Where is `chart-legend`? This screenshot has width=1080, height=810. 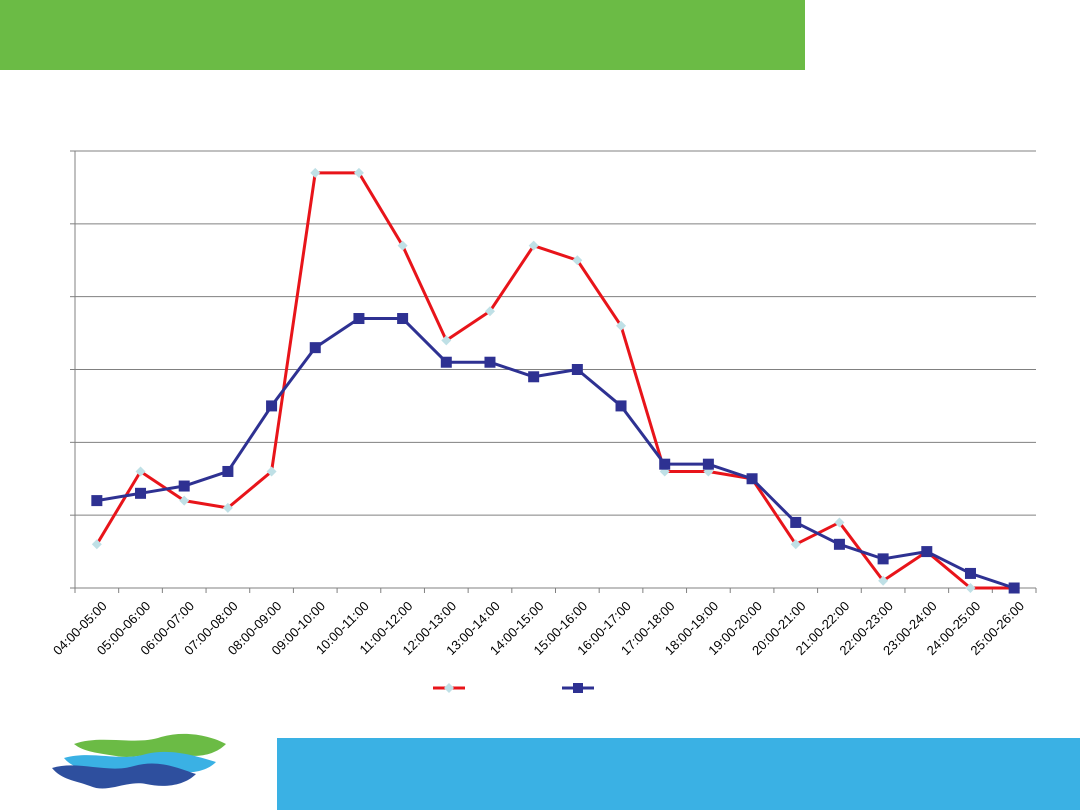
chart-legend is located at coordinates (513, 688).